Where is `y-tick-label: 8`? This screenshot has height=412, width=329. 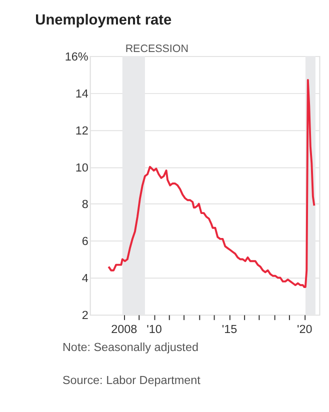 y-tick-label: 8 is located at coordinates (85, 205).